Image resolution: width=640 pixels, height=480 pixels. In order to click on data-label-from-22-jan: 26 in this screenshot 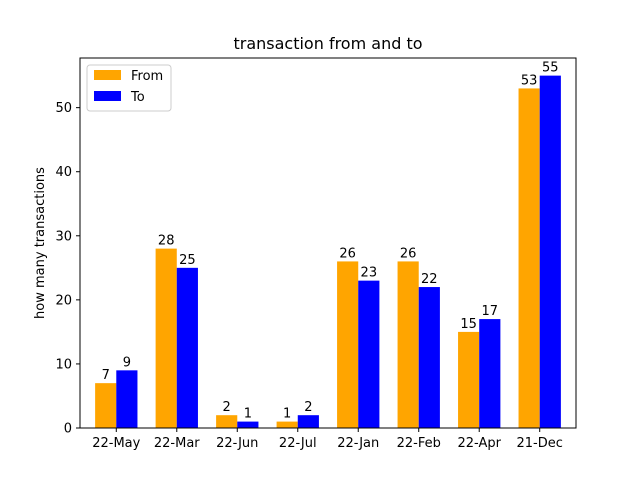, I will do `click(347, 253)`.